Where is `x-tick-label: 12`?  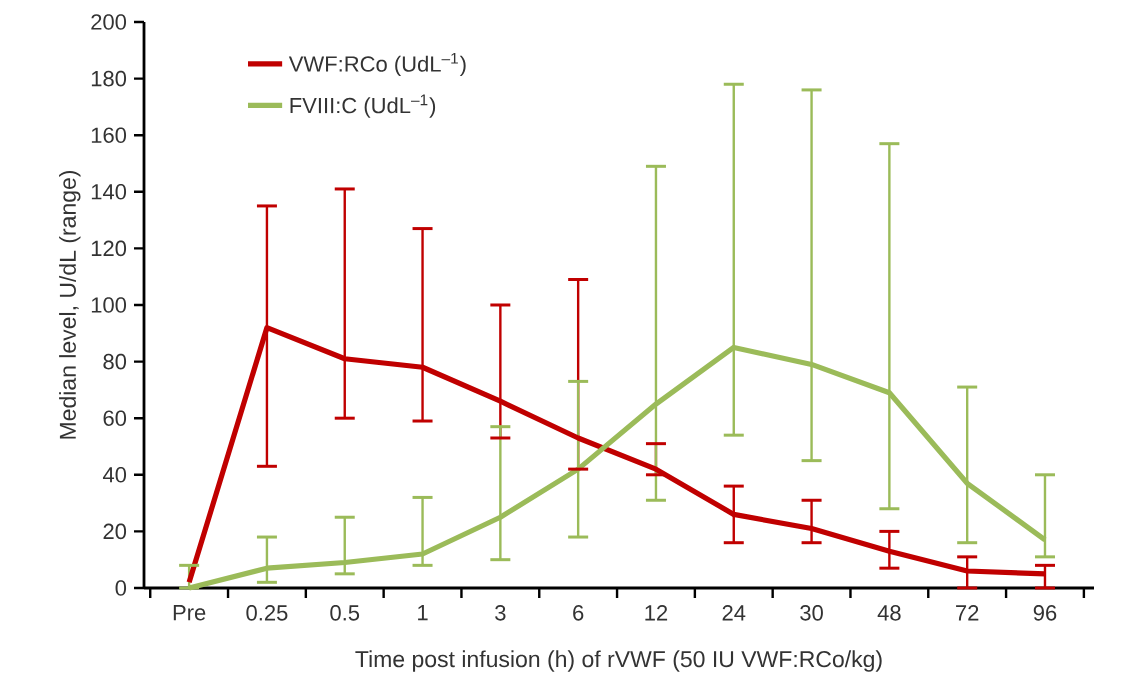
x-tick-label: 12 is located at coordinates (656, 613).